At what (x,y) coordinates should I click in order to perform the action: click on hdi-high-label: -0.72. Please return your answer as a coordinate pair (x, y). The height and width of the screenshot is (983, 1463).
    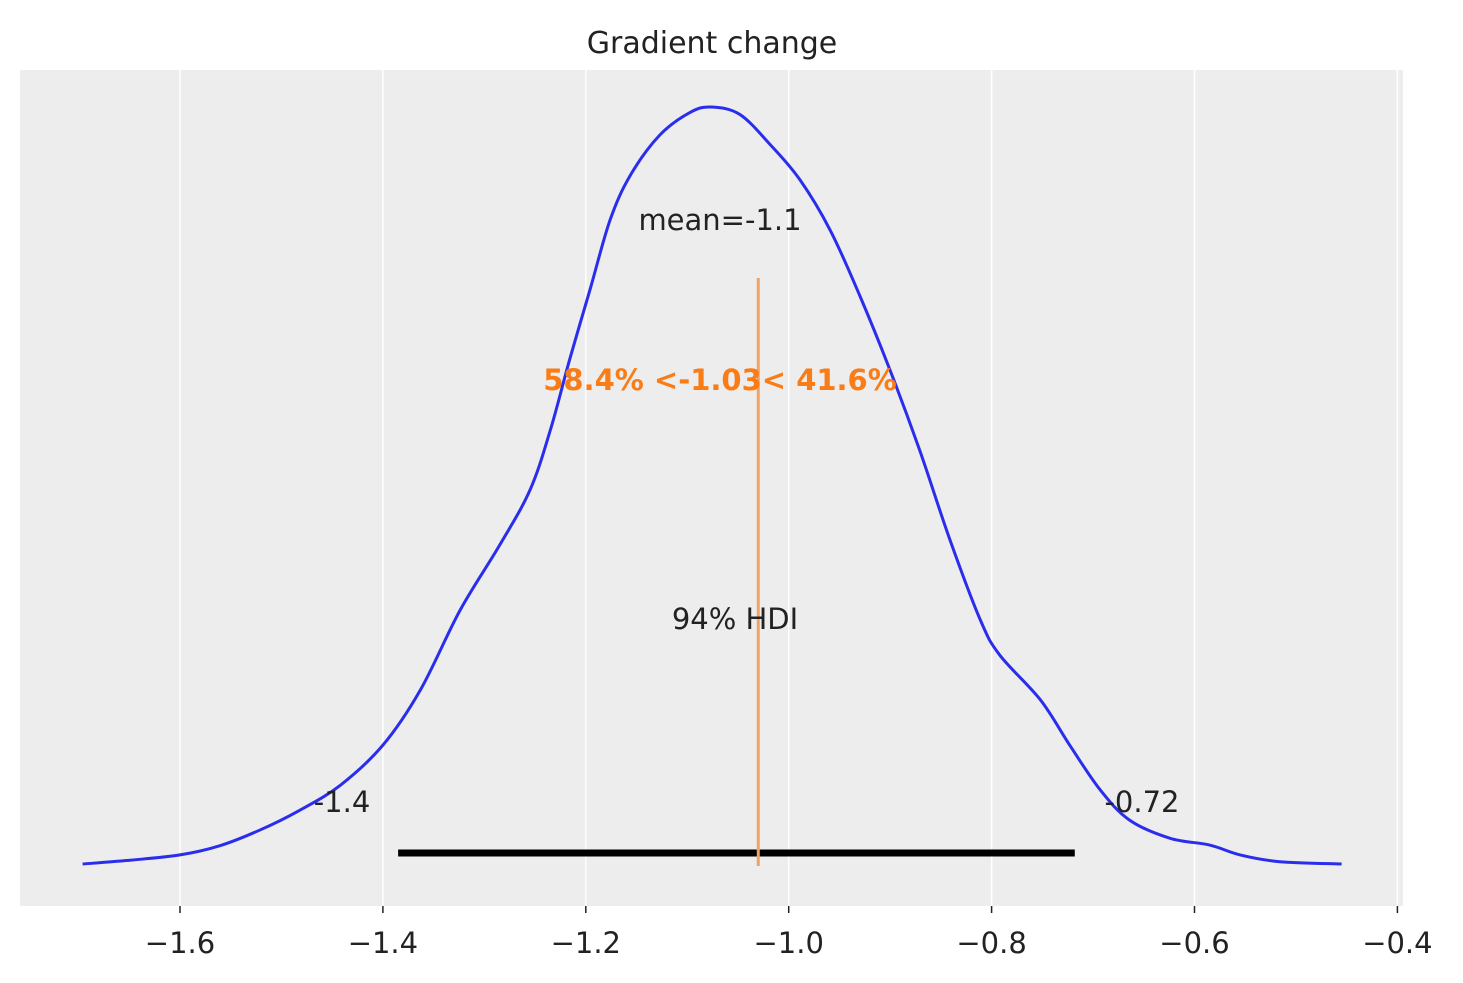
    Looking at the image, I should click on (1141, 802).